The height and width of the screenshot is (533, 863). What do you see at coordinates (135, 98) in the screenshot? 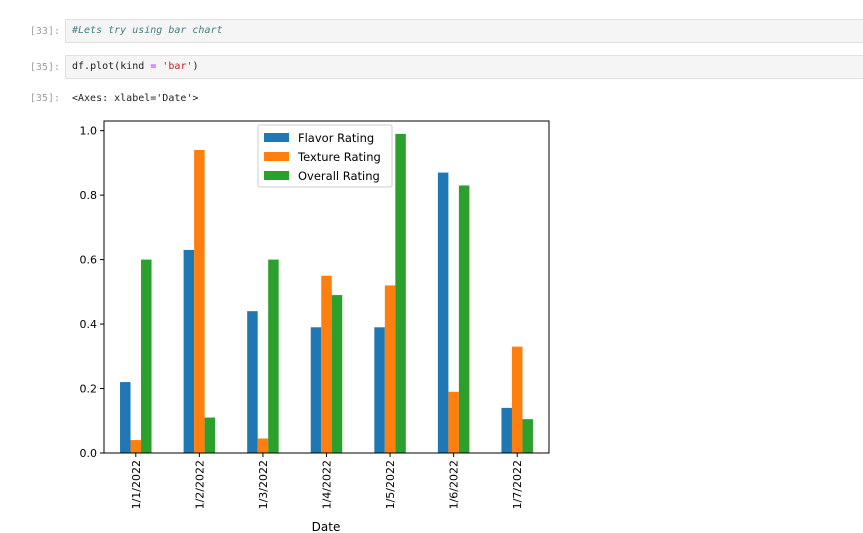
I see `output-text: <Axes: xlabel='Date'>` at bounding box center [135, 98].